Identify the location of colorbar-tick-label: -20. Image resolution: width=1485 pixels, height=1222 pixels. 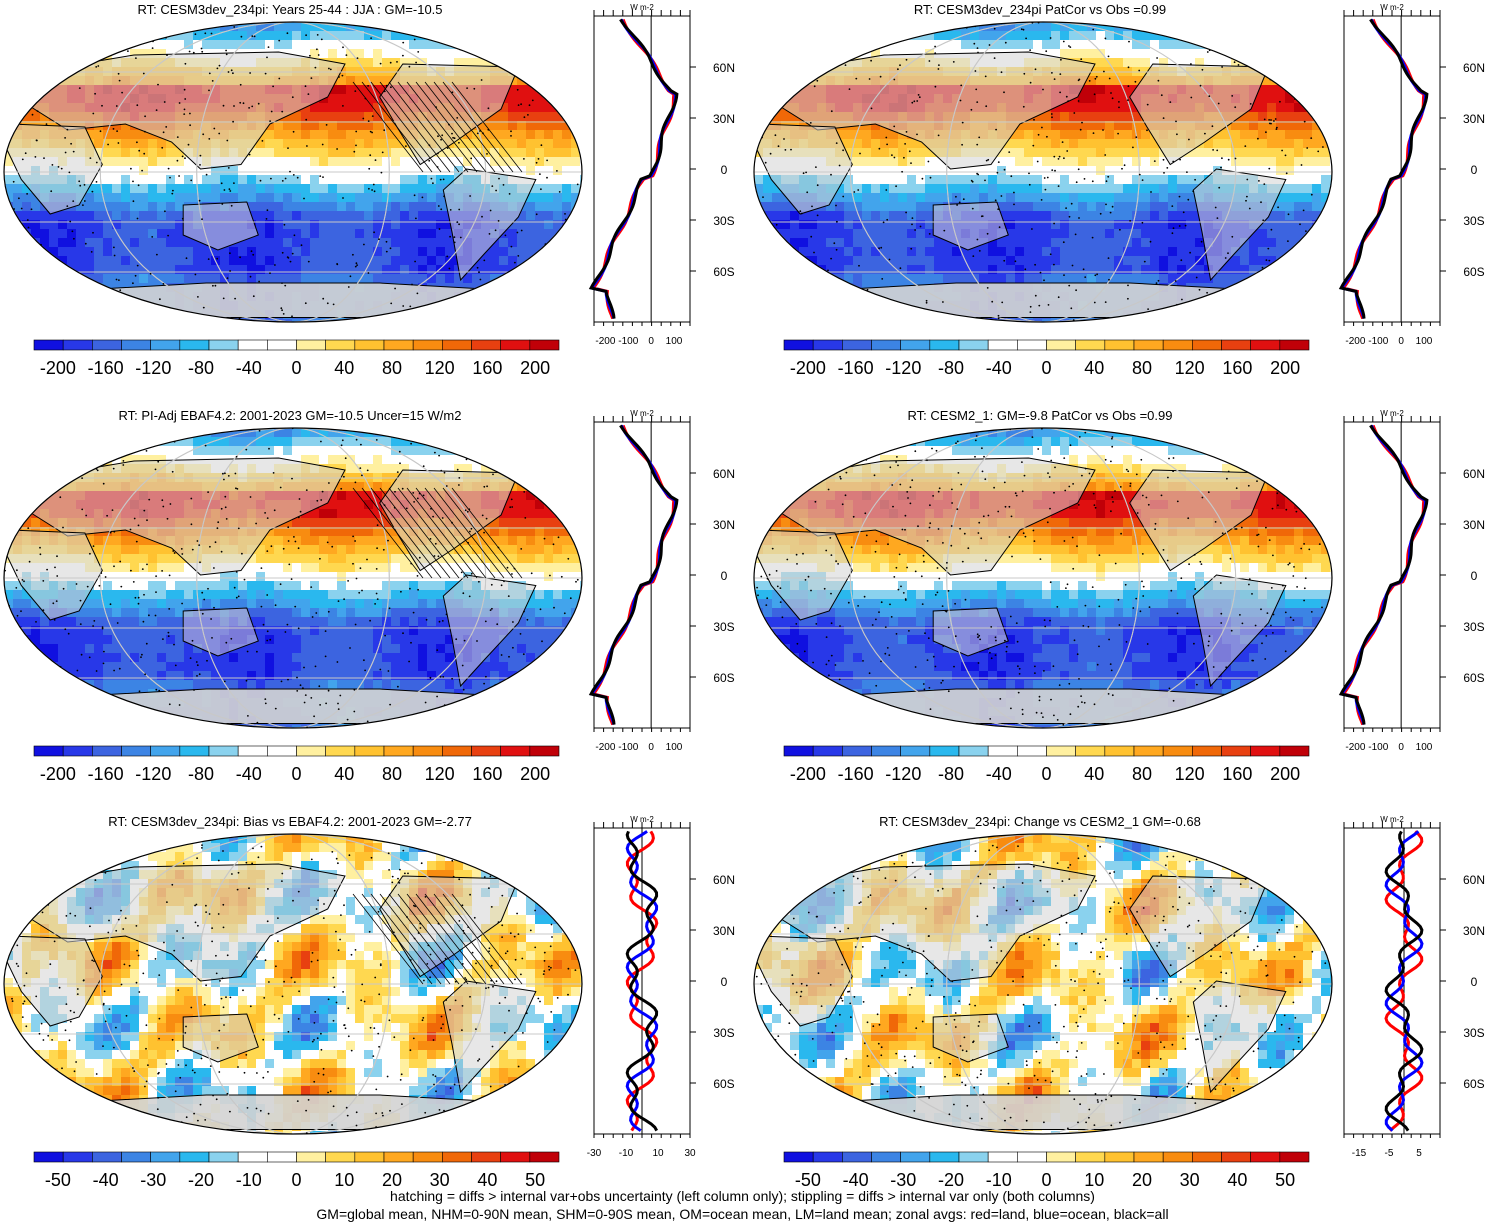
(951, 1180).